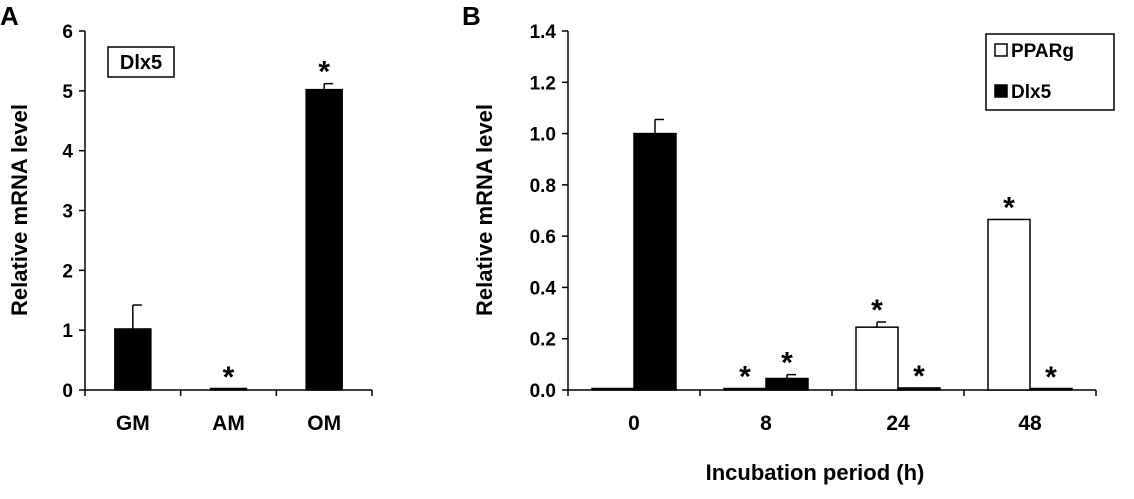 The image size is (1134, 499). What do you see at coordinates (228, 423) in the screenshot?
I see `panel-a-category-label: AM` at bounding box center [228, 423].